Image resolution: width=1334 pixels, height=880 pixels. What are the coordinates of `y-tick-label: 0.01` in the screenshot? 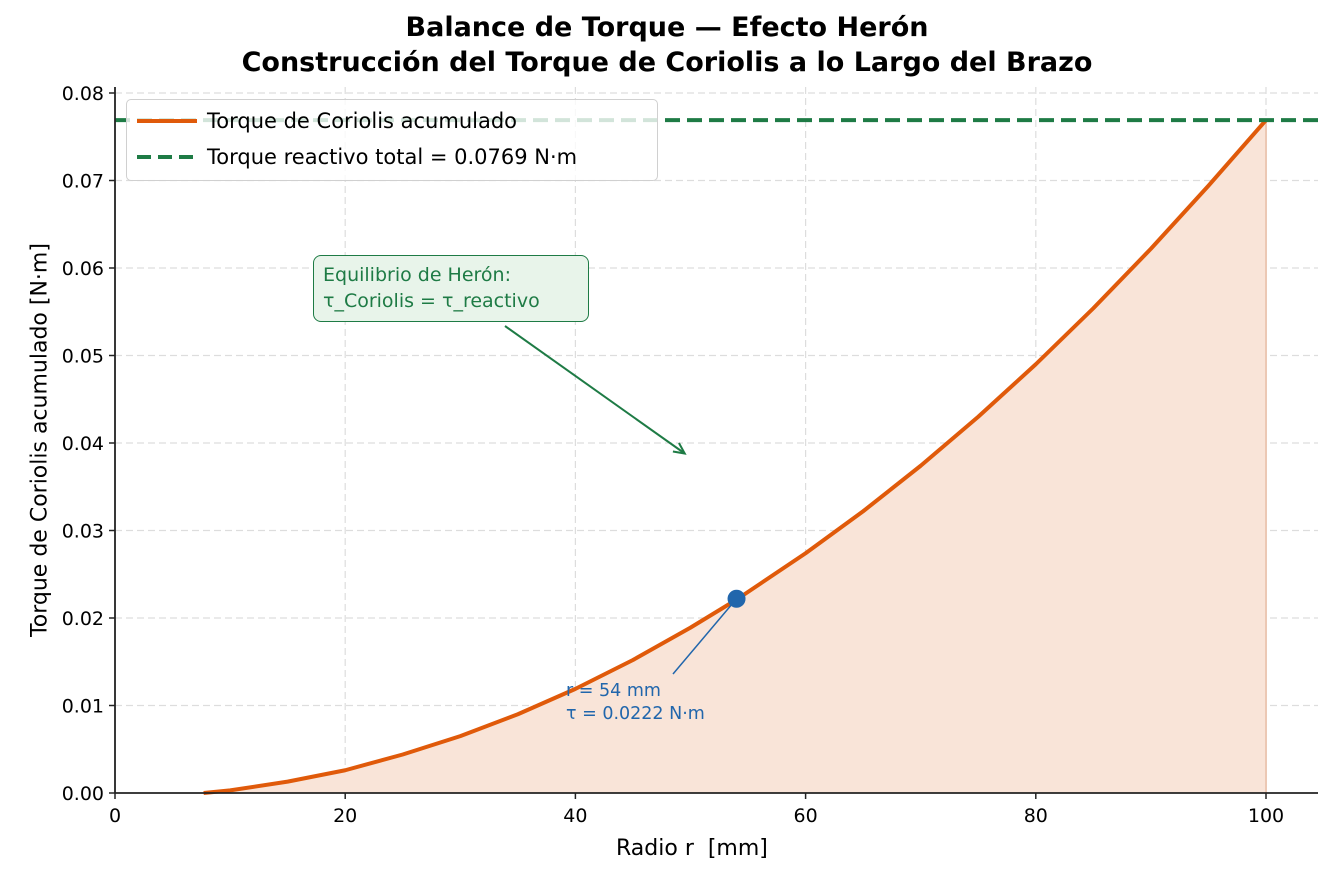 It's located at (83, 707).